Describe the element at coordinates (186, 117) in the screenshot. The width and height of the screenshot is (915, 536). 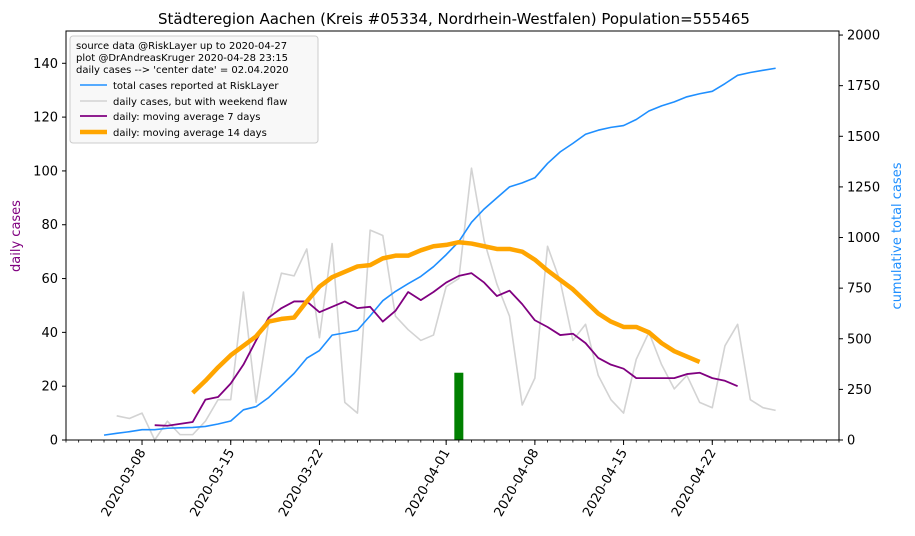
I see `legend-label-ma7: daily: moving average 7 days` at that location.